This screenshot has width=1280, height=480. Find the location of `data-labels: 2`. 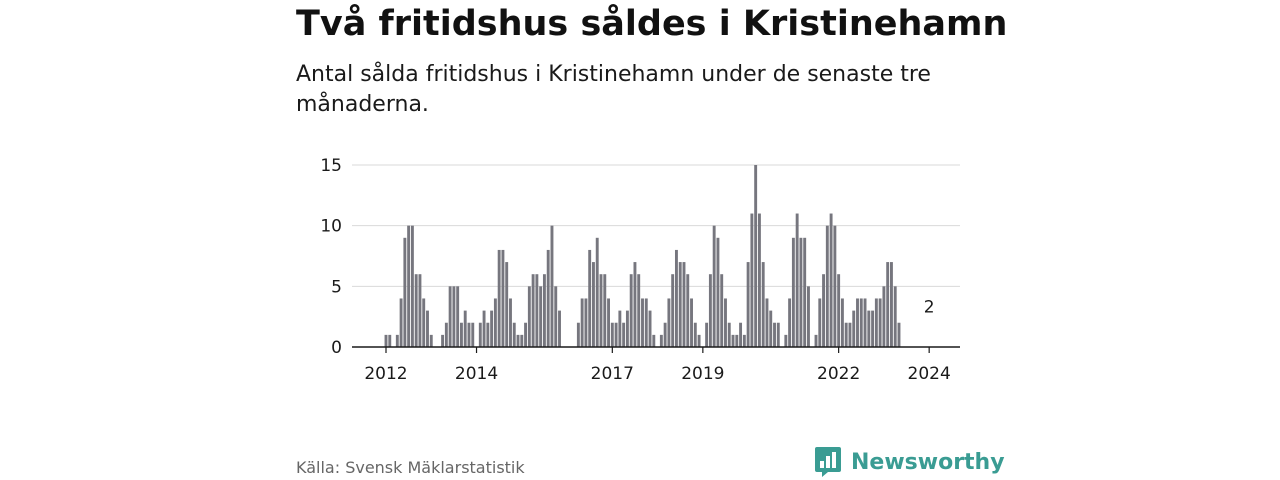

data-labels: 2 is located at coordinates (929, 308).